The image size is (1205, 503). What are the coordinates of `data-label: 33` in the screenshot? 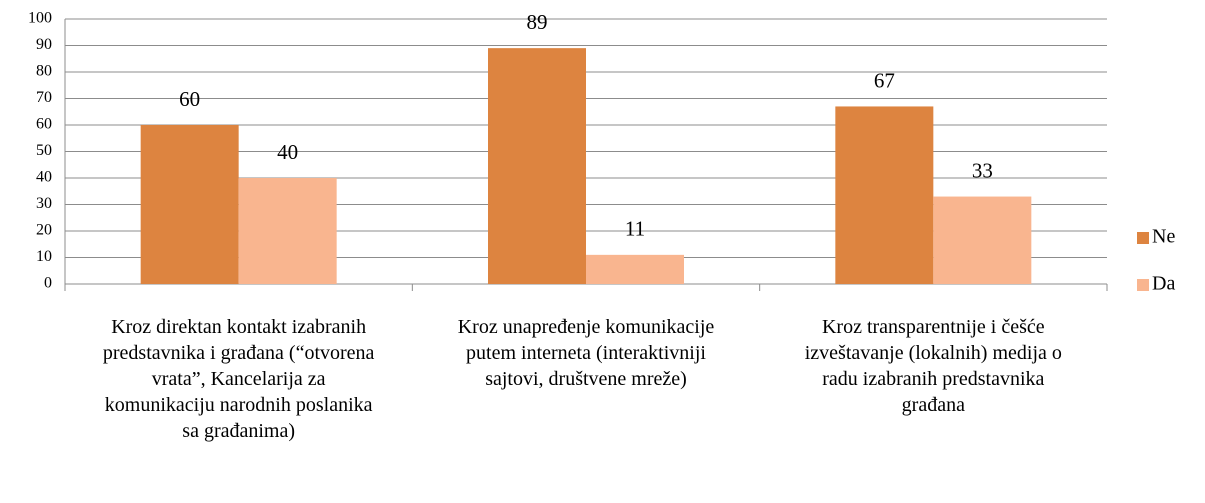 It's located at (982, 170).